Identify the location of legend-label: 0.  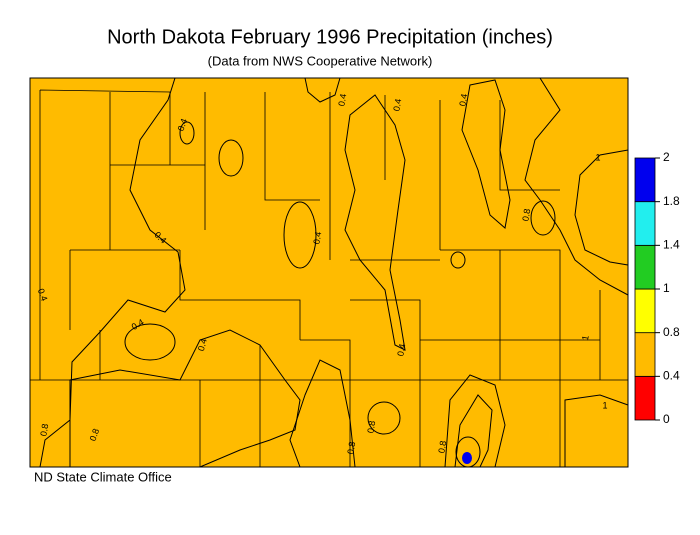
(666, 419).